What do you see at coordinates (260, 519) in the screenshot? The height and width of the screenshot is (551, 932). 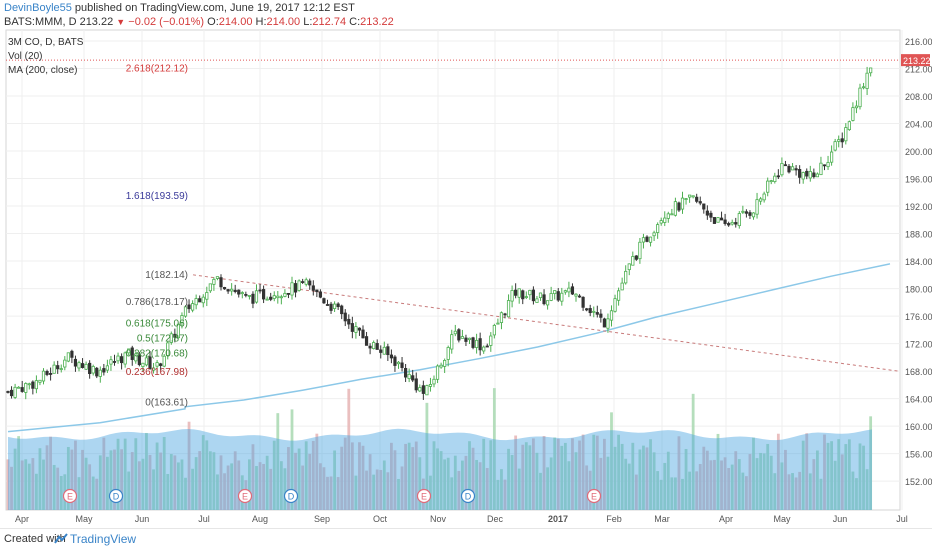 I see `time-tick-label: Aug` at bounding box center [260, 519].